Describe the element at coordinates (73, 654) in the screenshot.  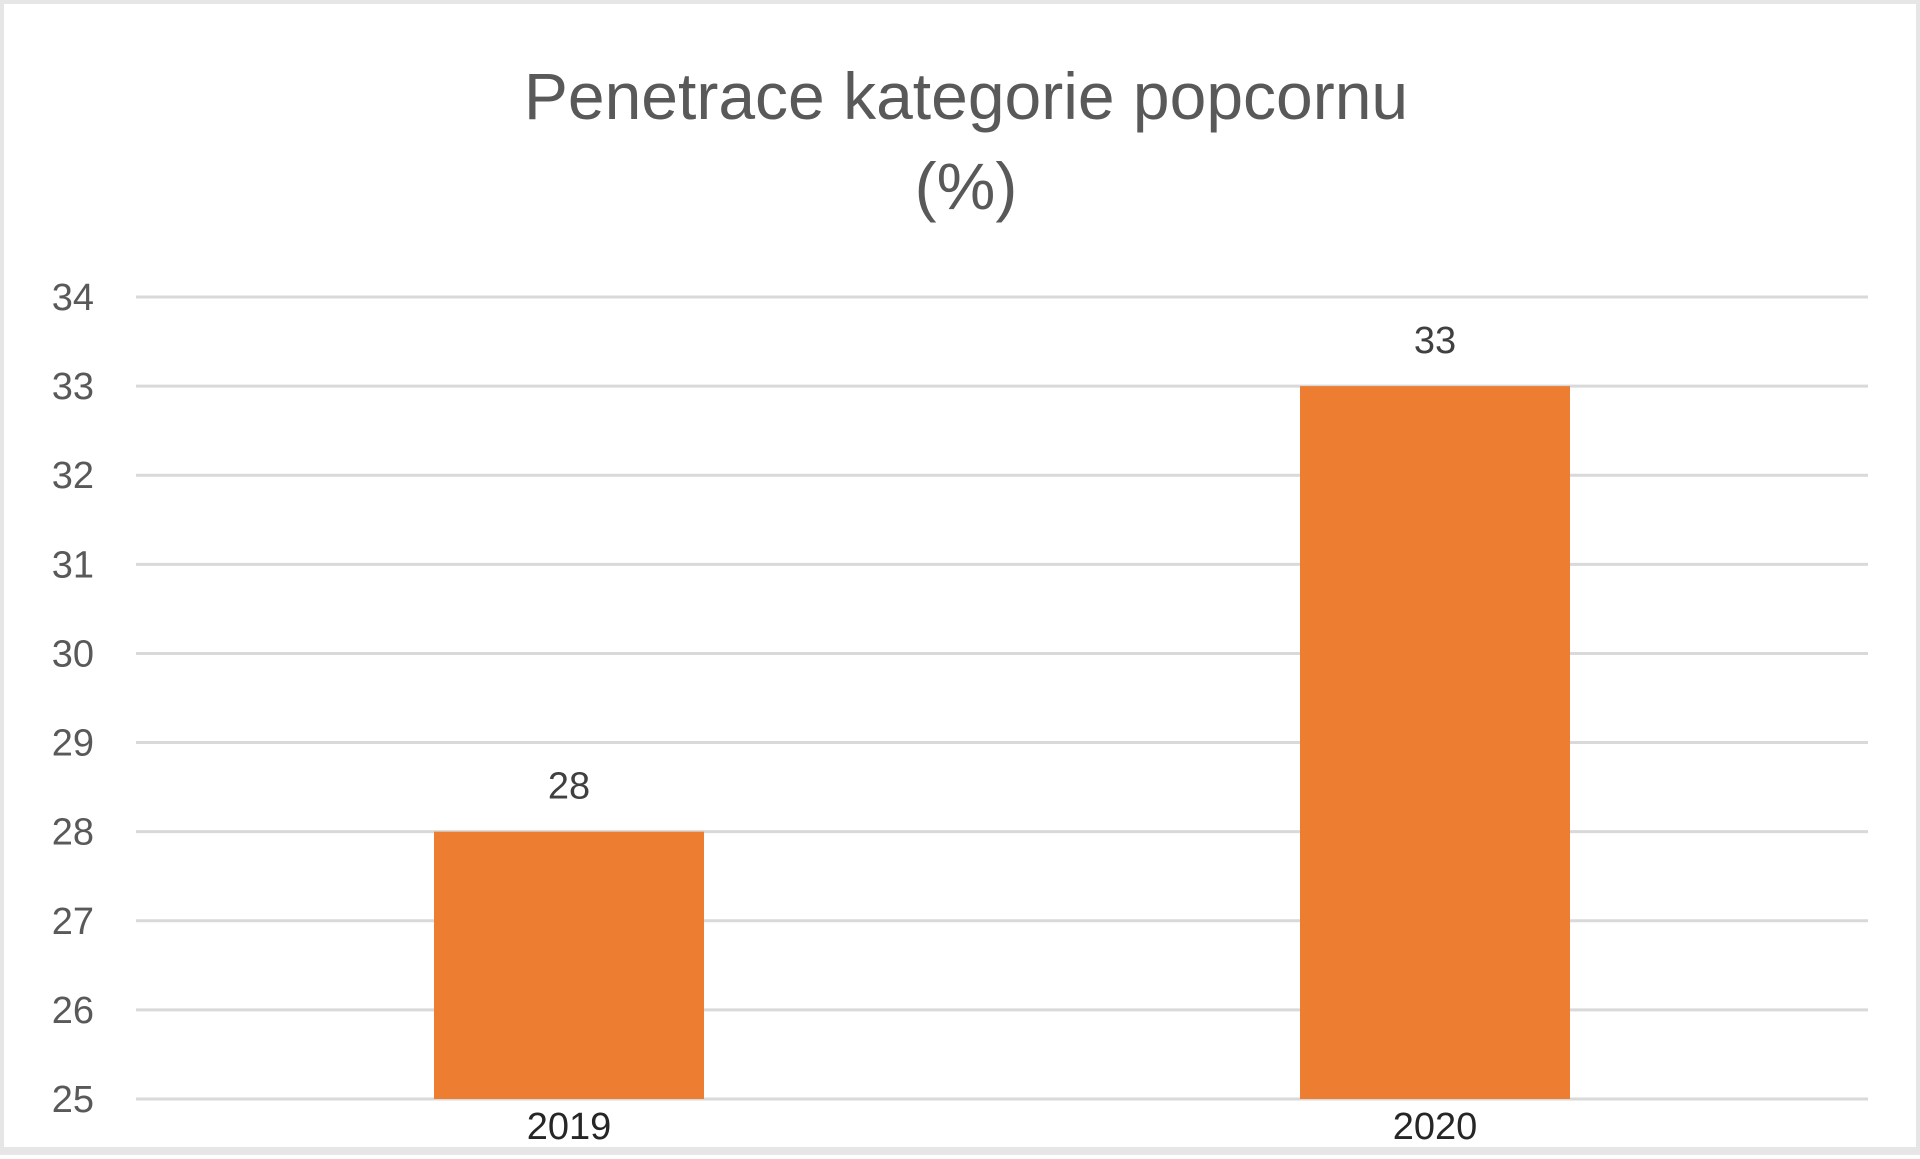
I see `y-tick-label: 30` at that location.